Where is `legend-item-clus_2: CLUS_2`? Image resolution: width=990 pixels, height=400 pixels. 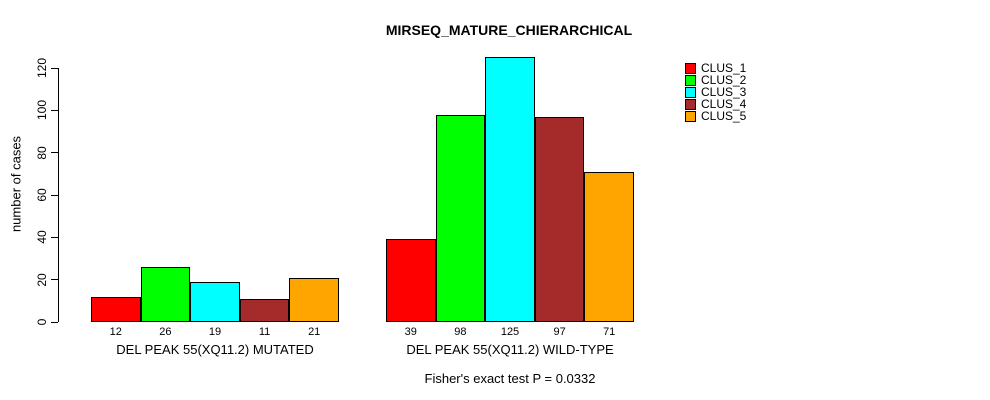
legend-item-clus_2: CLUS_2 is located at coordinates (716, 80).